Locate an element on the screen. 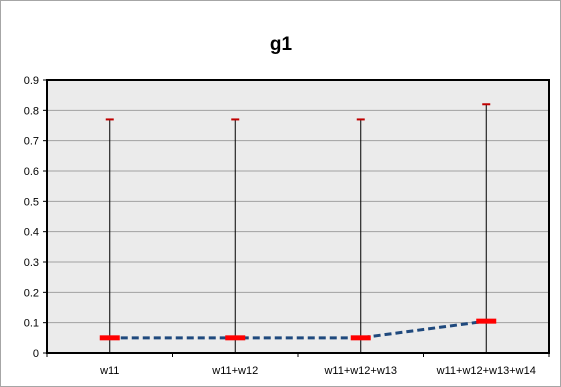  y-tick-label: 0.3 is located at coordinates (31, 263).